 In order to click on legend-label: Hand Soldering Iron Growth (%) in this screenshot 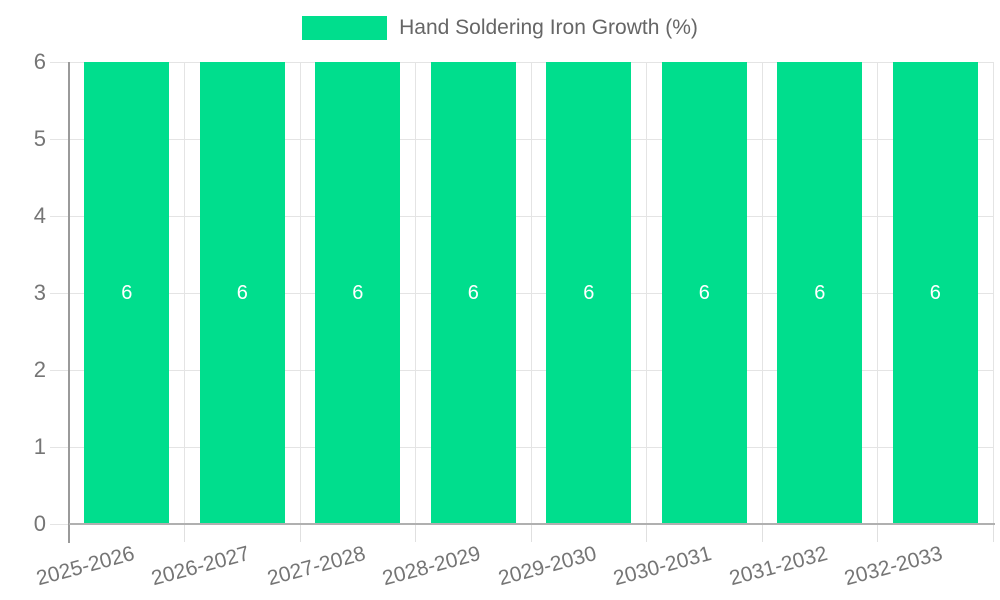, I will do `click(548, 27)`.